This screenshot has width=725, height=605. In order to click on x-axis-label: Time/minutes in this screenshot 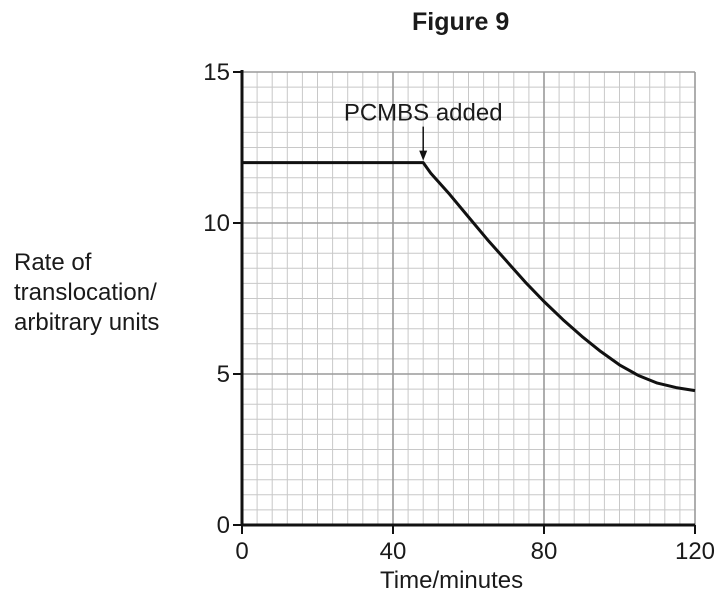, I will do `click(452, 580)`.